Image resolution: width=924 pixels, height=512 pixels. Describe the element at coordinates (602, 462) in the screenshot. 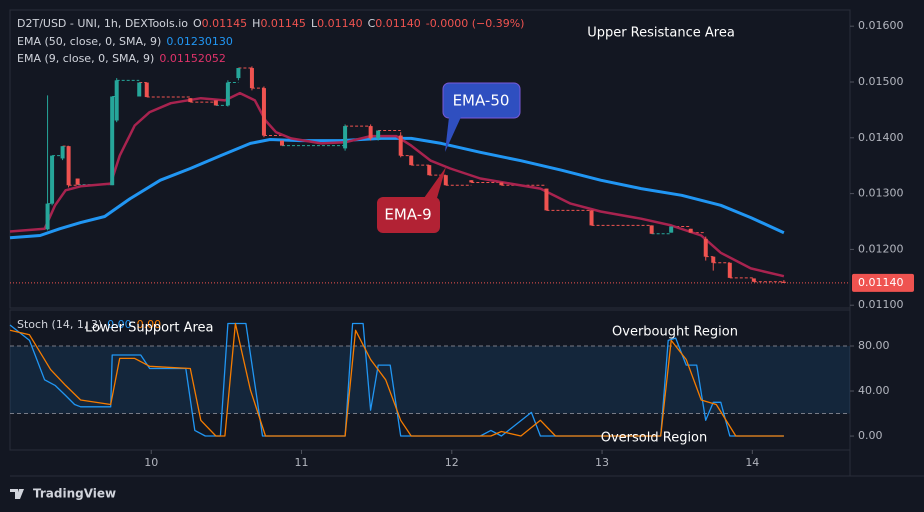

I see `x-tick-label: 13` at that location.